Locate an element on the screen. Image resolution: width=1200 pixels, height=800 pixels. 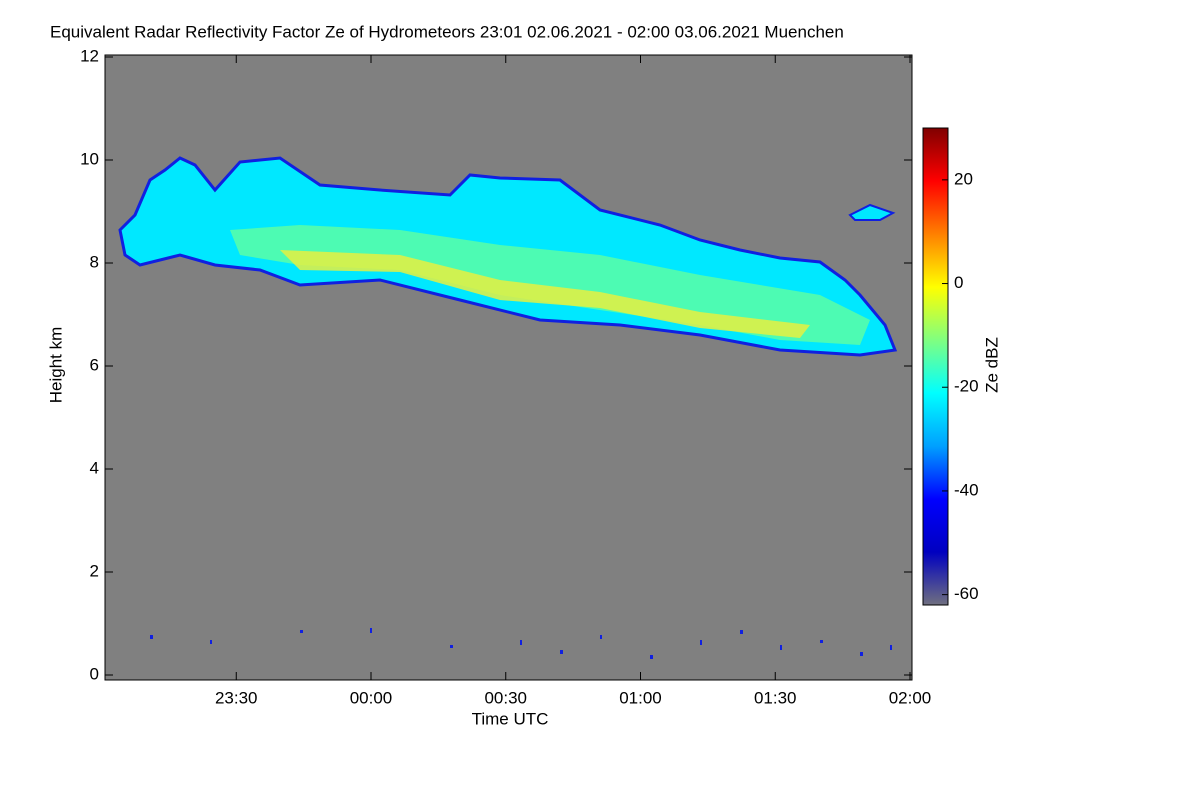
x-tick-label: 23:30 is located at coordinates (236, 697).